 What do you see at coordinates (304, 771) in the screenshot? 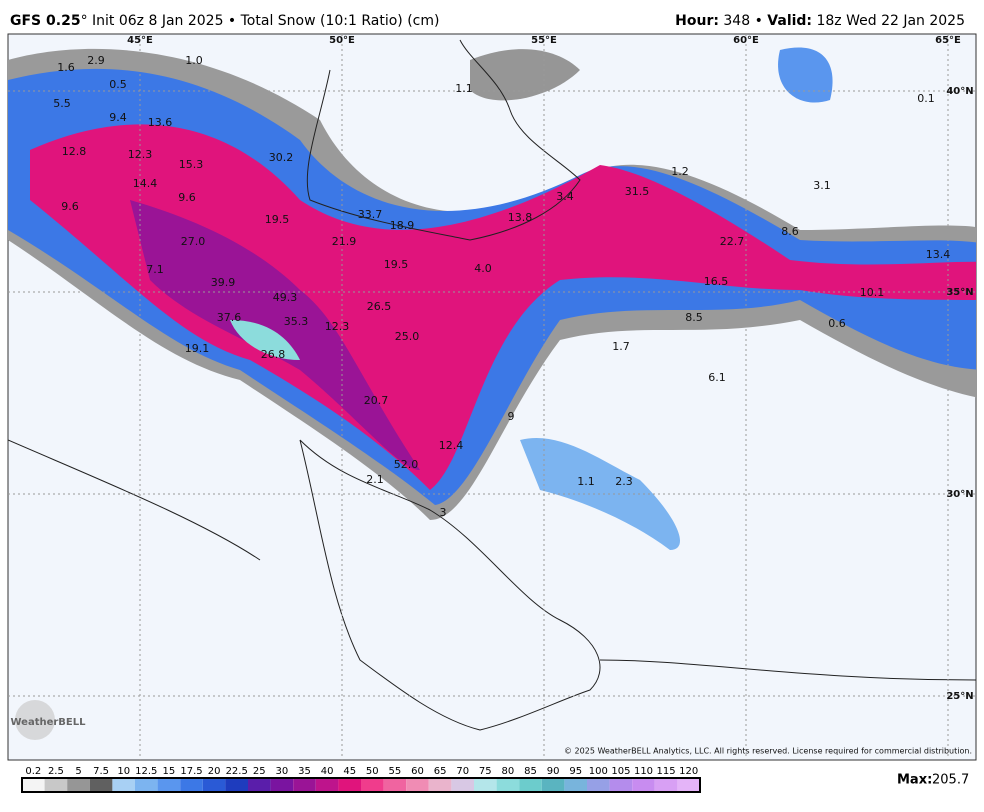
I see `colorbar-label: 35` at bounding box center [304, 771].